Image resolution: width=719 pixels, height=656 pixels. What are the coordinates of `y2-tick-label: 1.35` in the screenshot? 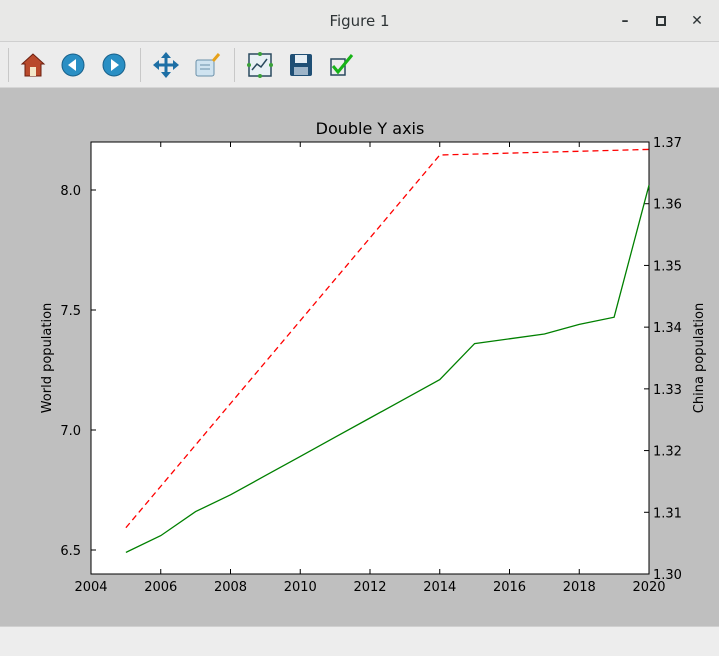 It's located at (667, 266).